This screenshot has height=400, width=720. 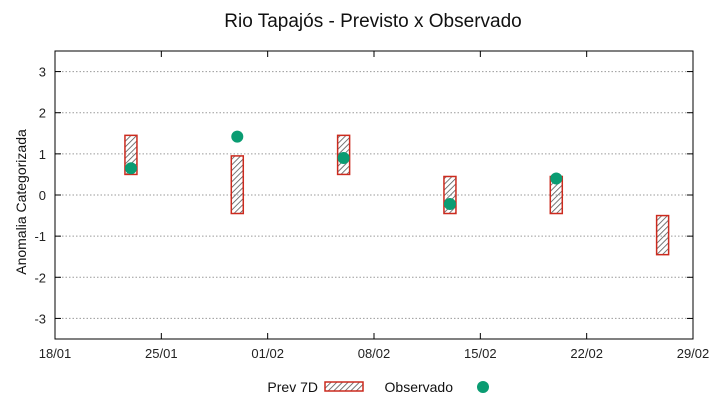 I want to click on y-tick-label: 2, so click(x=42, y=113).